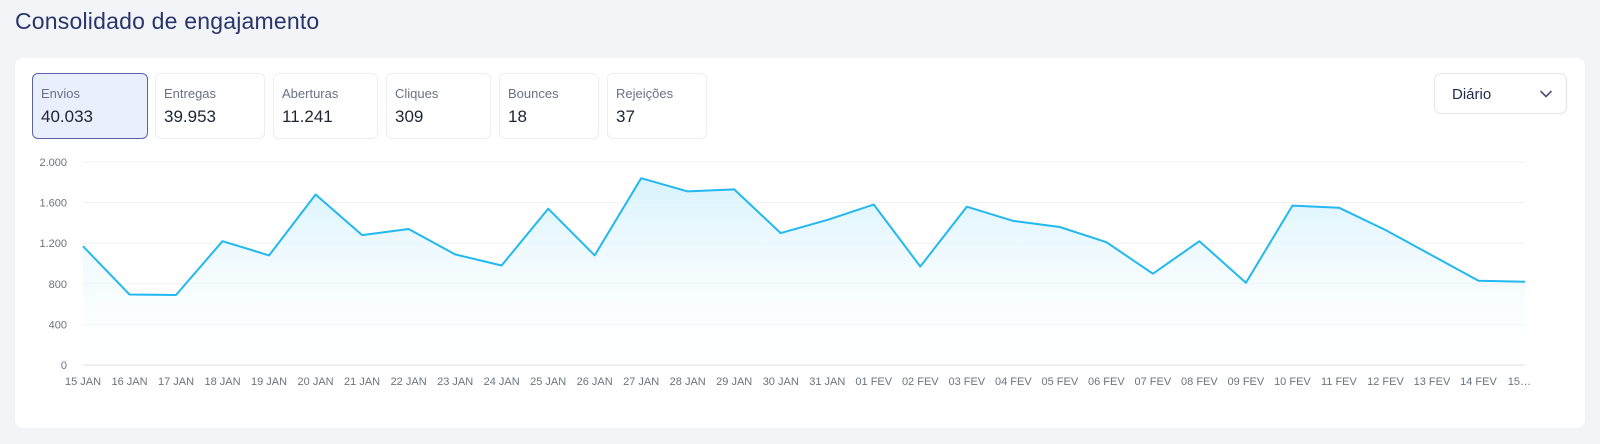  What do you see at coordinates (1478, 382) in the screenshot?
I see `x-tick-label: 14 FEV` at bounding box center [1478, 382].